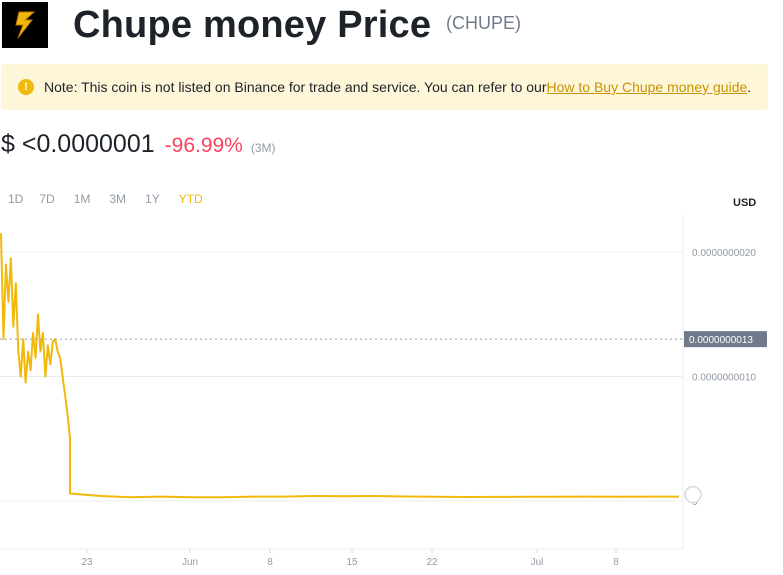 This screenshot has height=575, width=783. What do you see at coordinates (432, 562) in the screenshot?
I see `x-tick-label: 22` at bounding box center [432, 562].